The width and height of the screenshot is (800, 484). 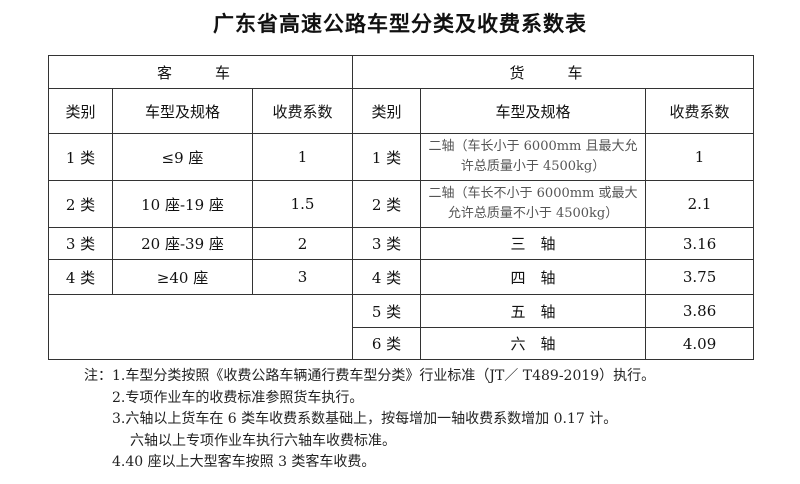 What do you see at coordinates (533, 204) in the screenshot?
I see `cell: 二轴（车长不小于 6000mm 或最大允许总质量不小于 4500kg）` at bounding box center [533, 204].